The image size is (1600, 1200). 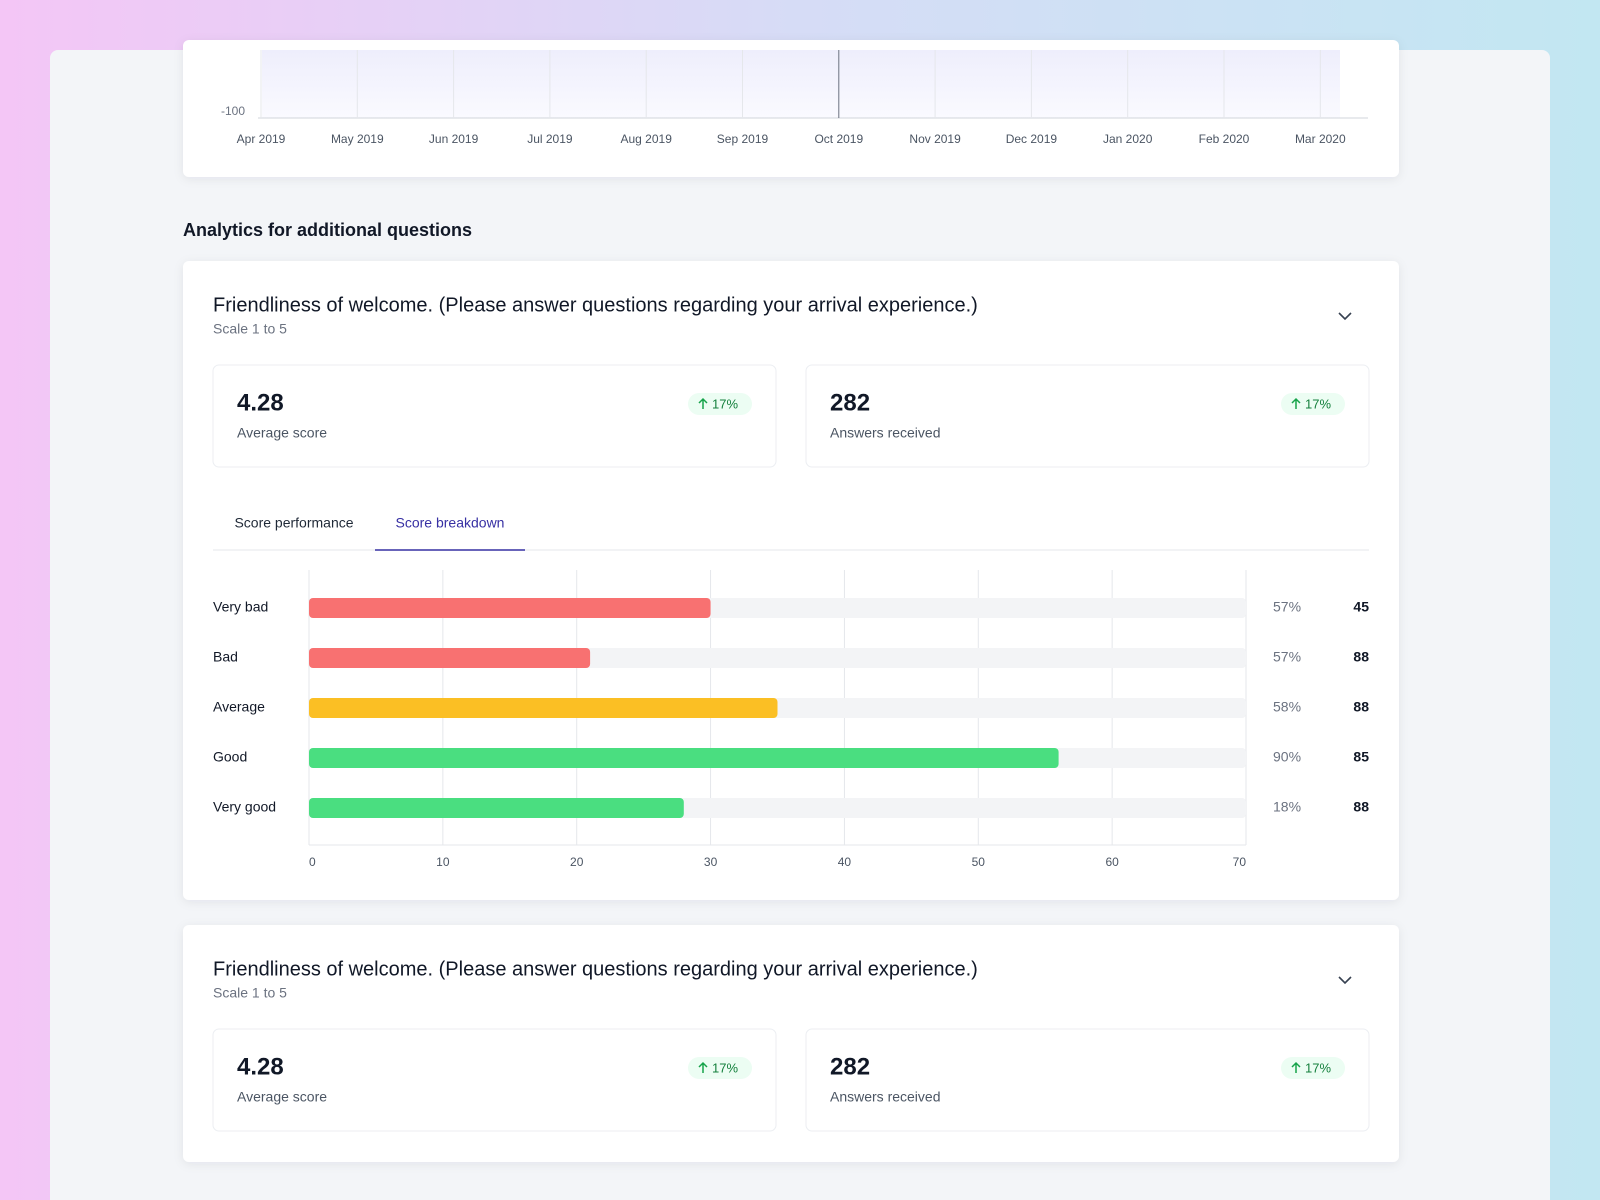 I want to click on x-tick-label: 20, so click(x=577, y=862).